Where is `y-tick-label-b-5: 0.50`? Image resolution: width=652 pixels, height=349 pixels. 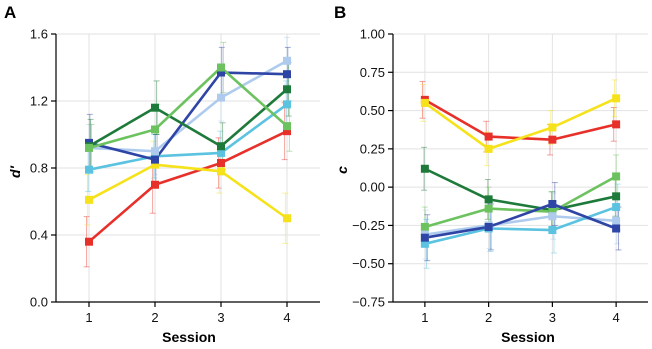
y-tick-label-b-5: 0.50 is located at coordinates (372, 110).